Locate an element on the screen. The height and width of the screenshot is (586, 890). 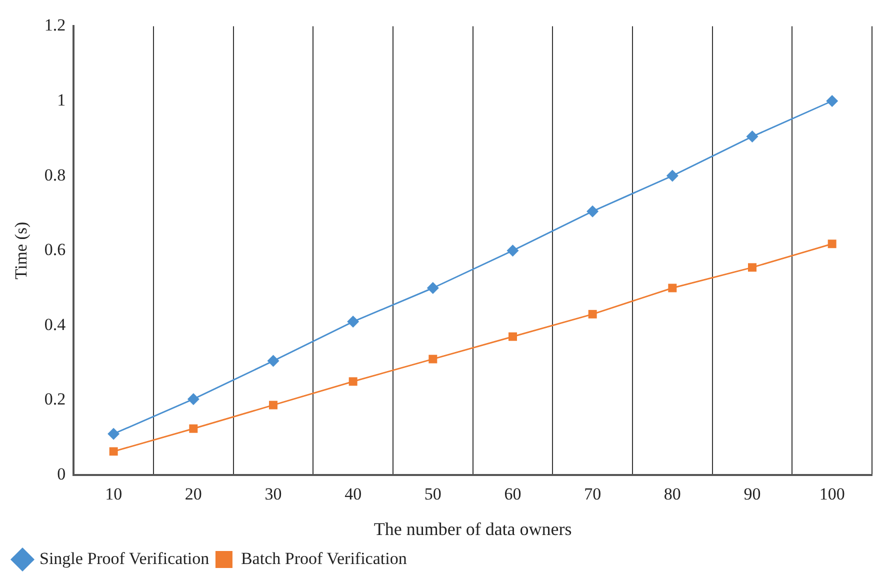
y-tick-label: 0.8 is located at coordinates (55, 174).